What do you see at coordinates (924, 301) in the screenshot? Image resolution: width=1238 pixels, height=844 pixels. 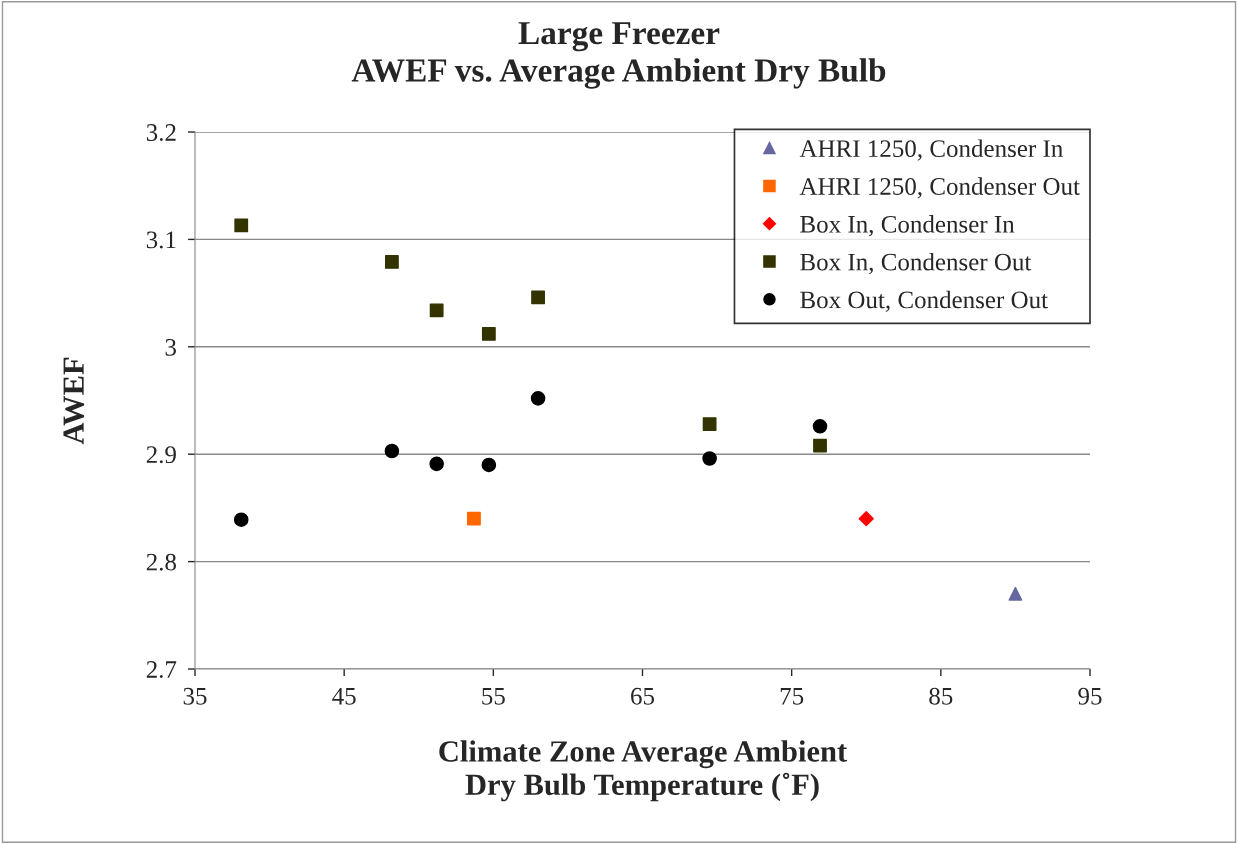 I see `legend-label: Box Out, Condenser Out` at bounding box center [924, 301].